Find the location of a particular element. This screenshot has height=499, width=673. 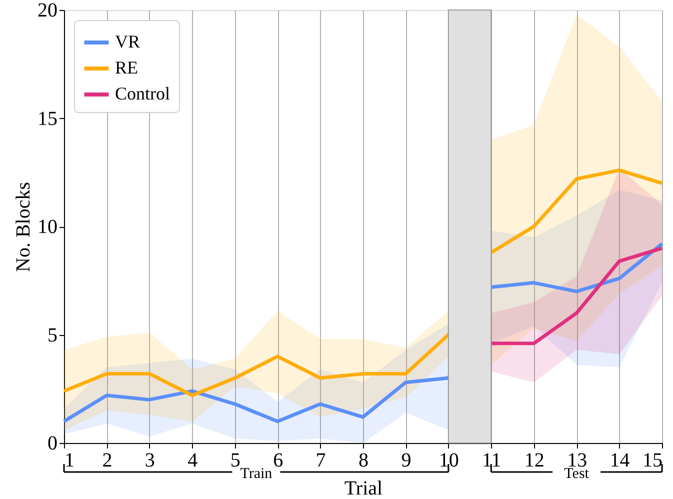

y-tick-label: 15 is located at coordinates (48, 119).